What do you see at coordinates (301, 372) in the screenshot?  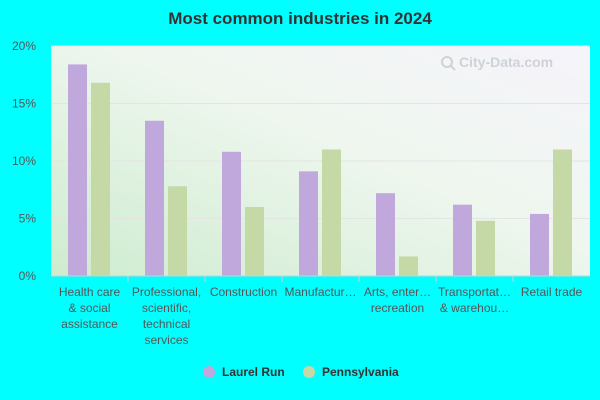 I see `legend: Laurel Run Pennsylvania` at bounding box center [301, 372].